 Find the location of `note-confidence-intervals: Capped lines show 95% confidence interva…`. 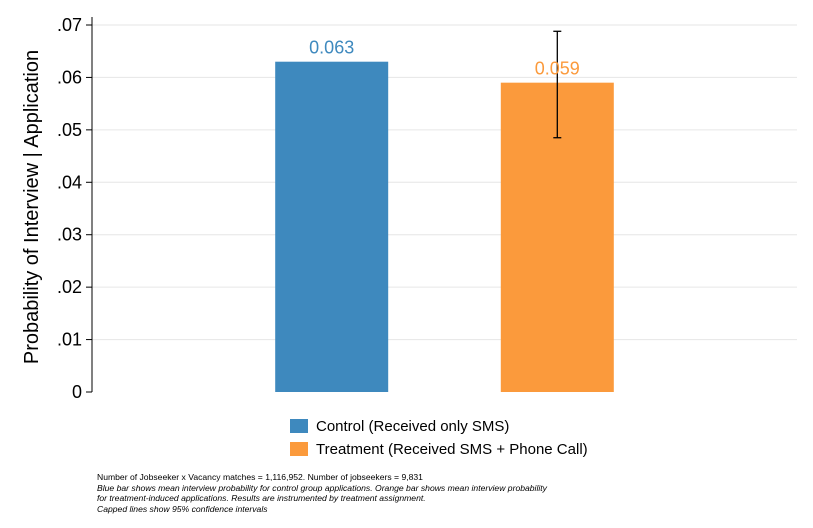

note-confidence-intervals: Capped lines show 95% confidence interva… is located at coordinates (182, 508).